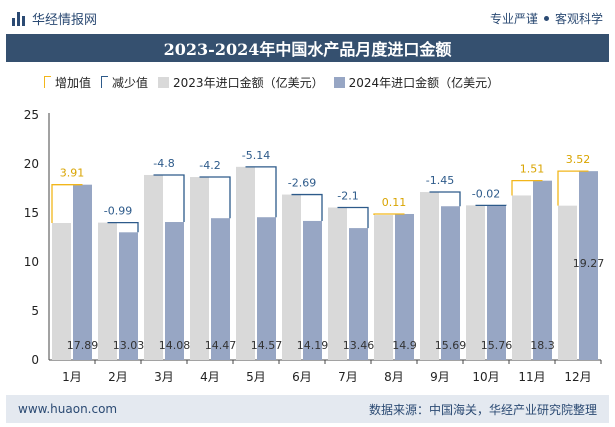  Describe the element at coordinates (35, 360) in the screenshot. I see `y-tick-label: 0` at that location.